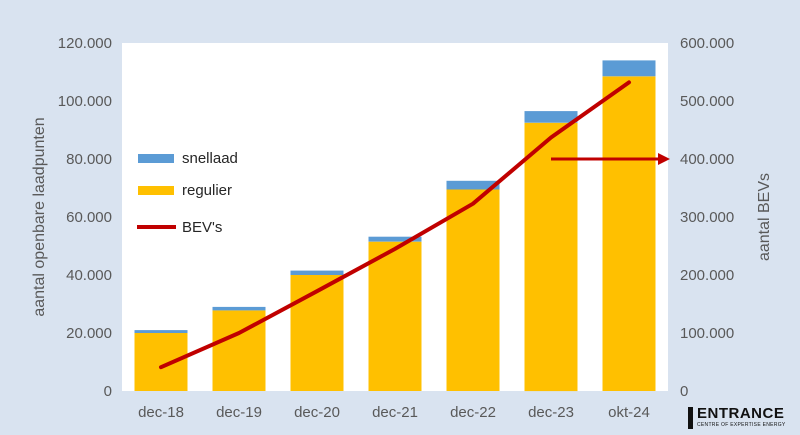 This screenshot has width=800, height=435. I want to click on y-right-tick-label: 0, so click(684, 391).